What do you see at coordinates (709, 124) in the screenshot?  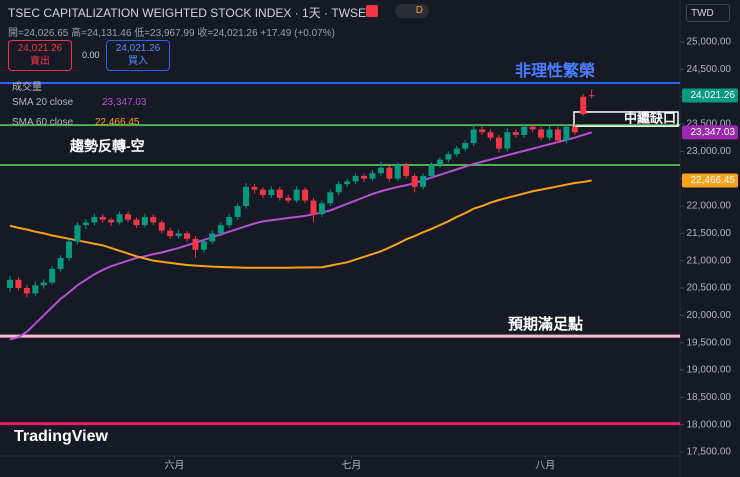 I see `y-tick-label: 23,500.00` at bounding box center [709, 124].